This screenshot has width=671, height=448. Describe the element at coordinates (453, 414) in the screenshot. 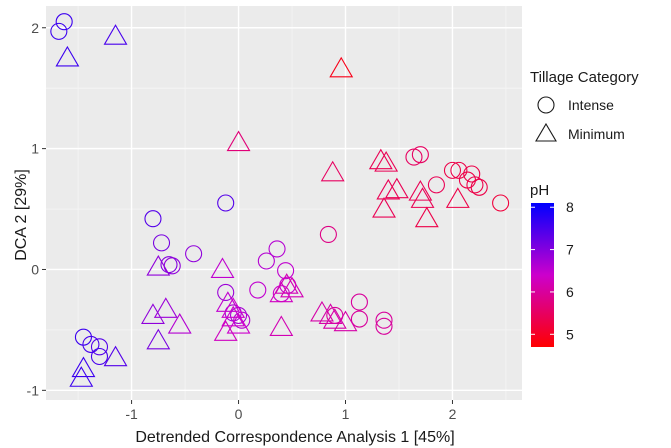

I see `x-tick-label: 2` at that location.